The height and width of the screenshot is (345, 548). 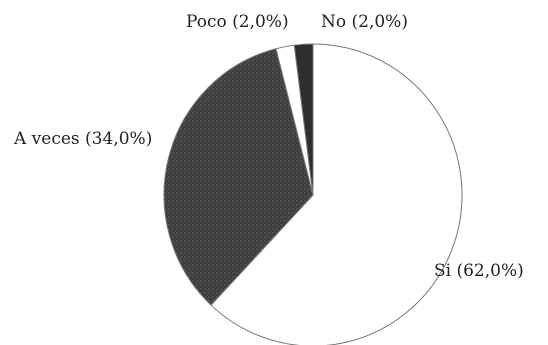 I want to click on slice-label-a-veces: A veces (34,0%), so click(x=82, y=139).